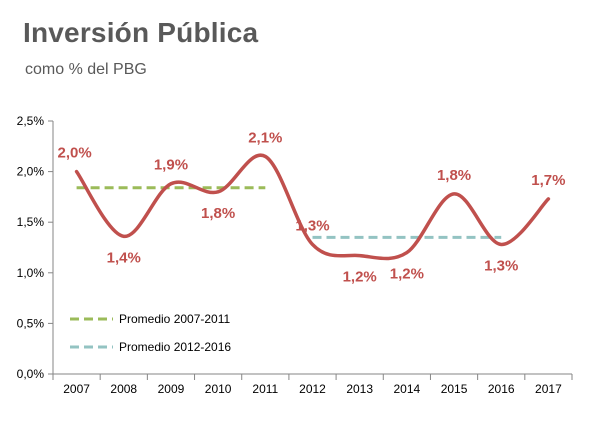 This screenshot has height=426, width=602. I want to click on x-tick-label: 2007, so click(76, 389).